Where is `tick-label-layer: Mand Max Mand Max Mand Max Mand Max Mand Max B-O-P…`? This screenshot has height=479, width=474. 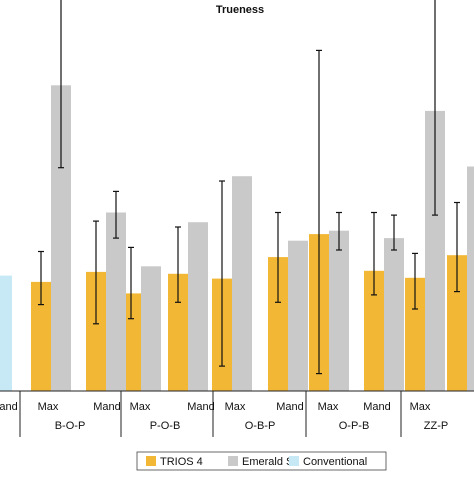 tick-label-layer: Mand Max Mand Max Mand Max Mand Max Mand Max B-O-P… is located at coordinates (224, 414).